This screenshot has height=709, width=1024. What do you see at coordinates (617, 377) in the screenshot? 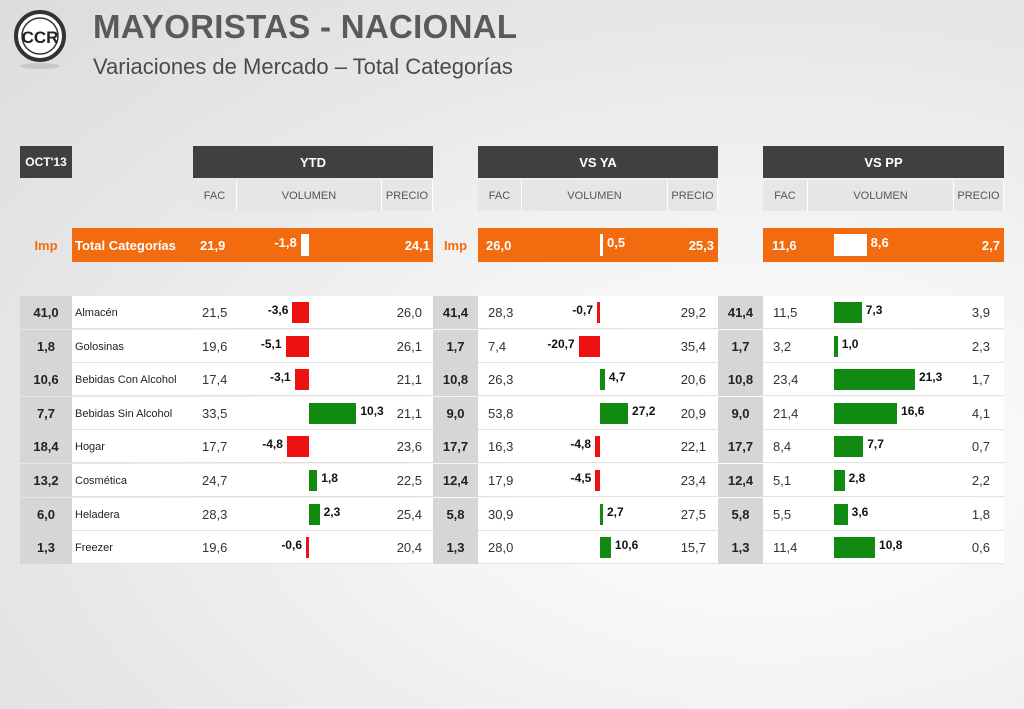
I see `row-vsya-volume-label: 4,7` at bounding box center [617, 377].